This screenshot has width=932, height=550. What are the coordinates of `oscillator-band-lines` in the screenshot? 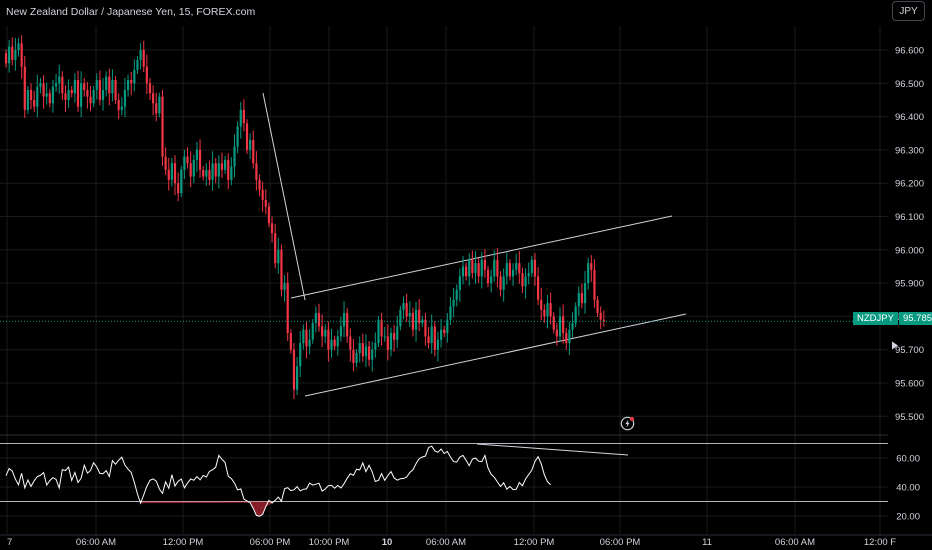 It's located at (444, 472).